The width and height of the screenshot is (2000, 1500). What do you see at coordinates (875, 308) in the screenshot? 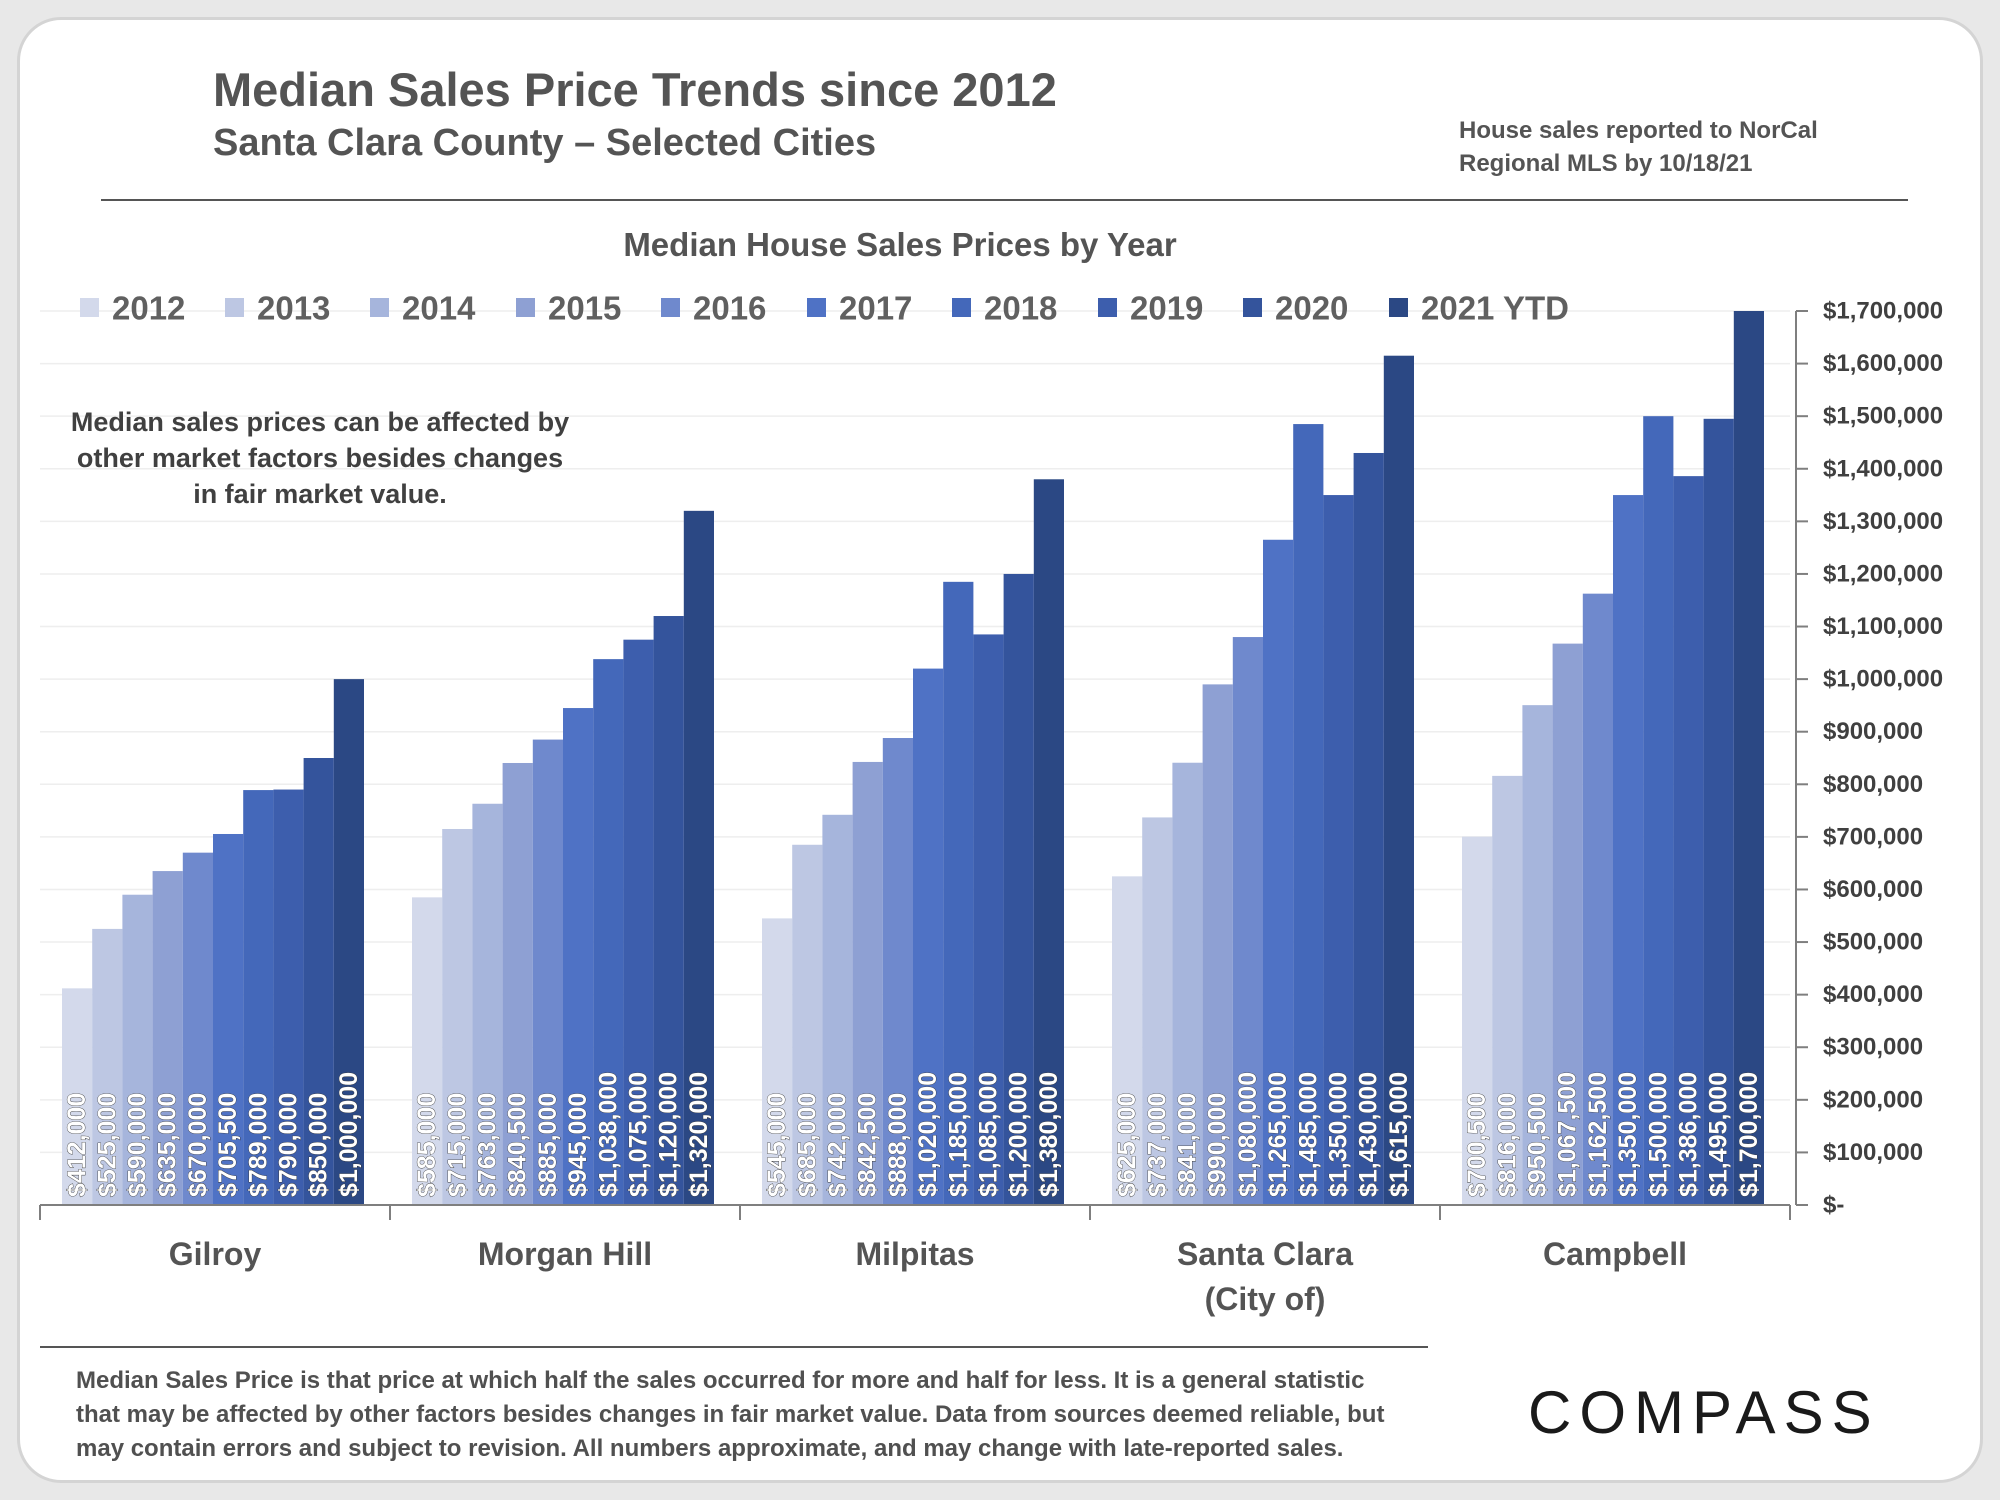
I see `legend-label: 2017` at bounding box center [875, 308].